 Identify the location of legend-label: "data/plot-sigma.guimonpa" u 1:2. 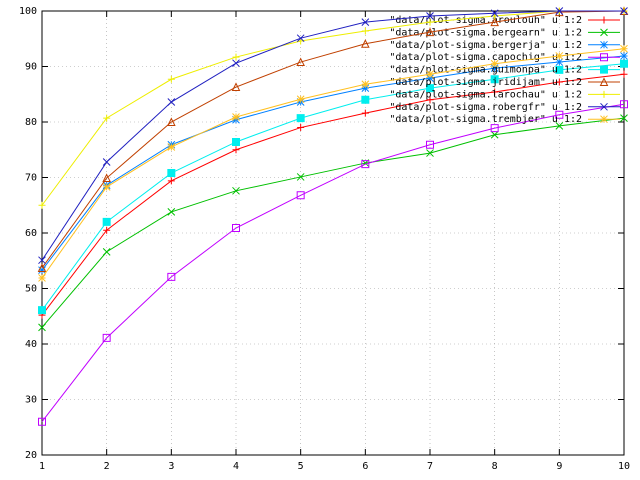
(485, 70).